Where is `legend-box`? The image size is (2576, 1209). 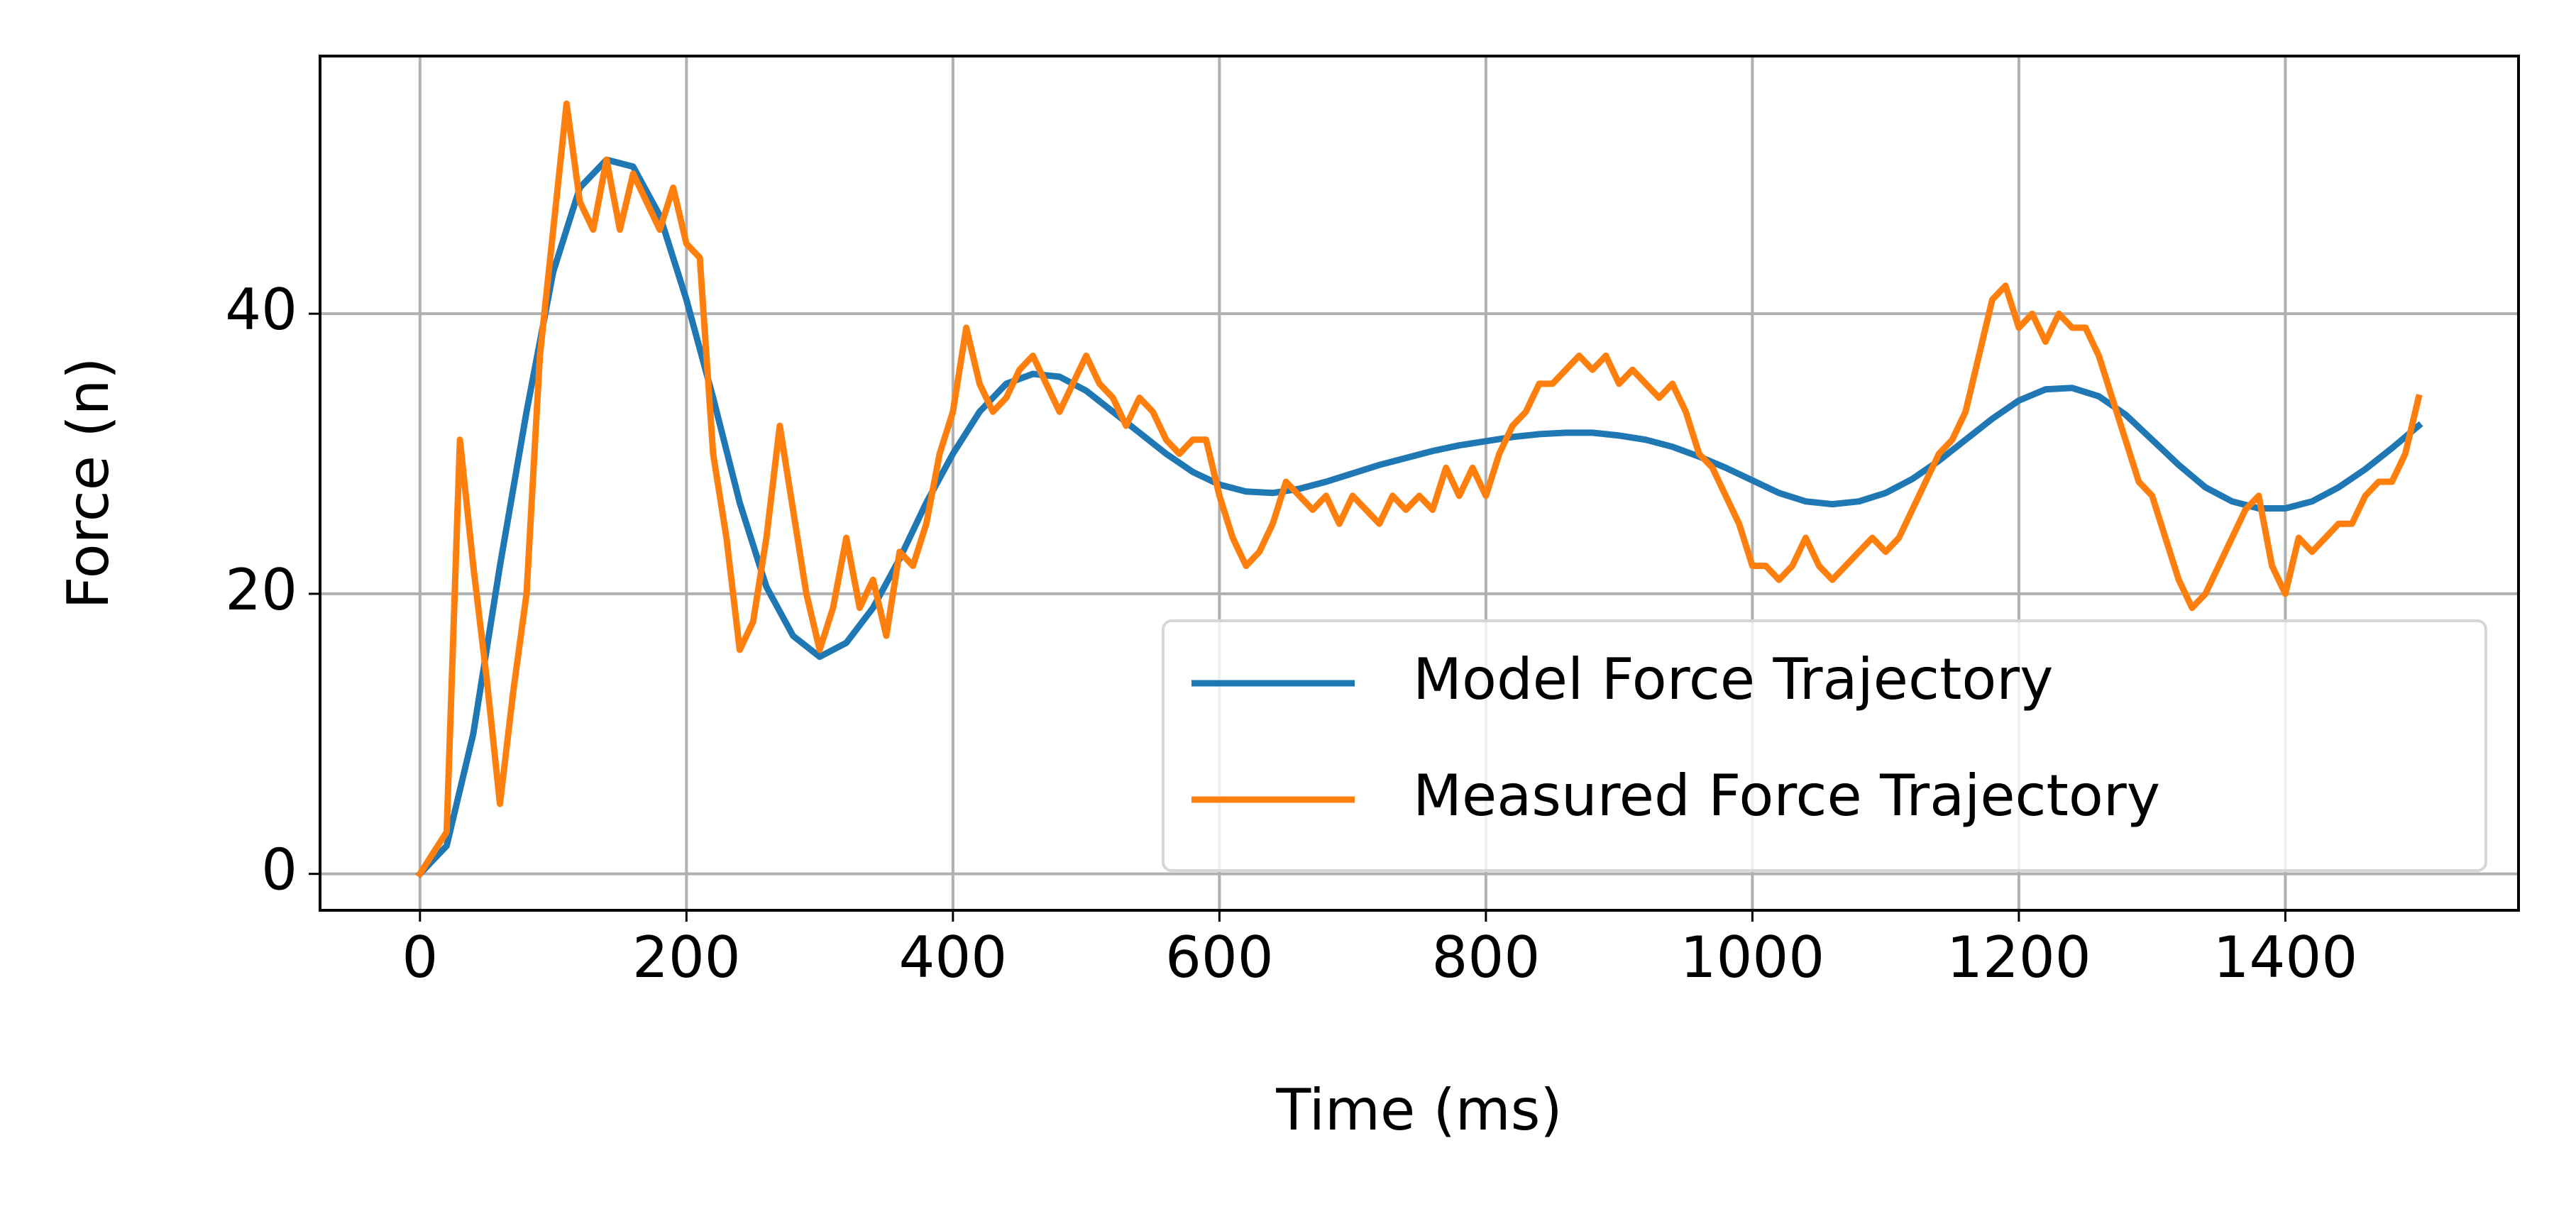 legend-box is located at coordinates (1824, 745).